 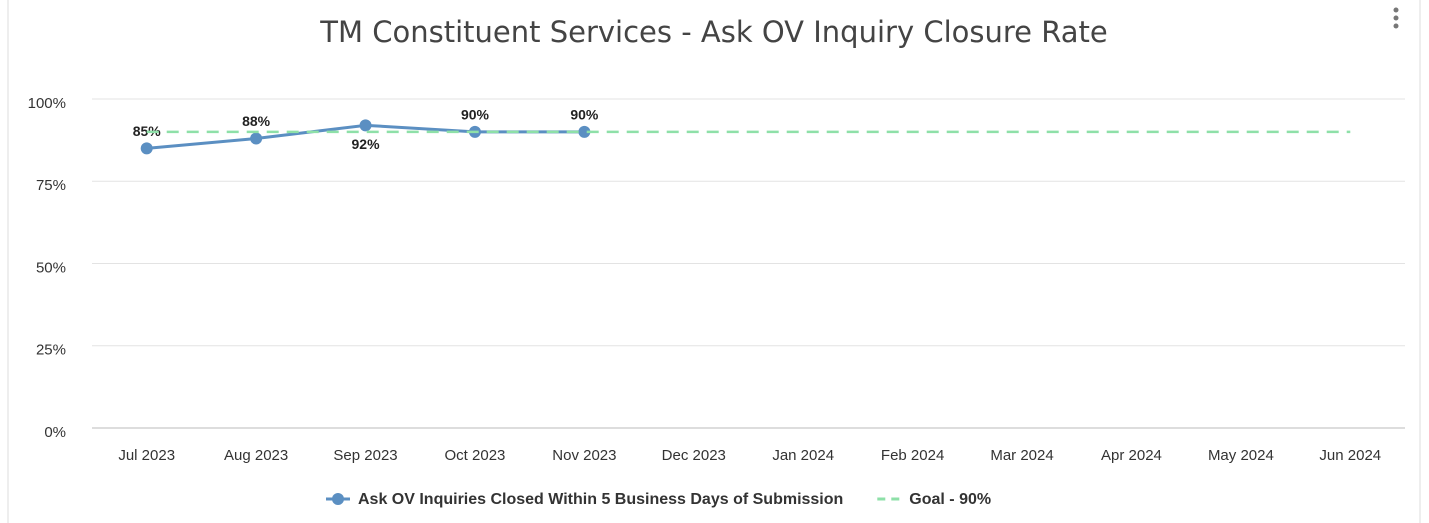 I want to click on y-tick-label: 0%, so click(x=55, y=432).